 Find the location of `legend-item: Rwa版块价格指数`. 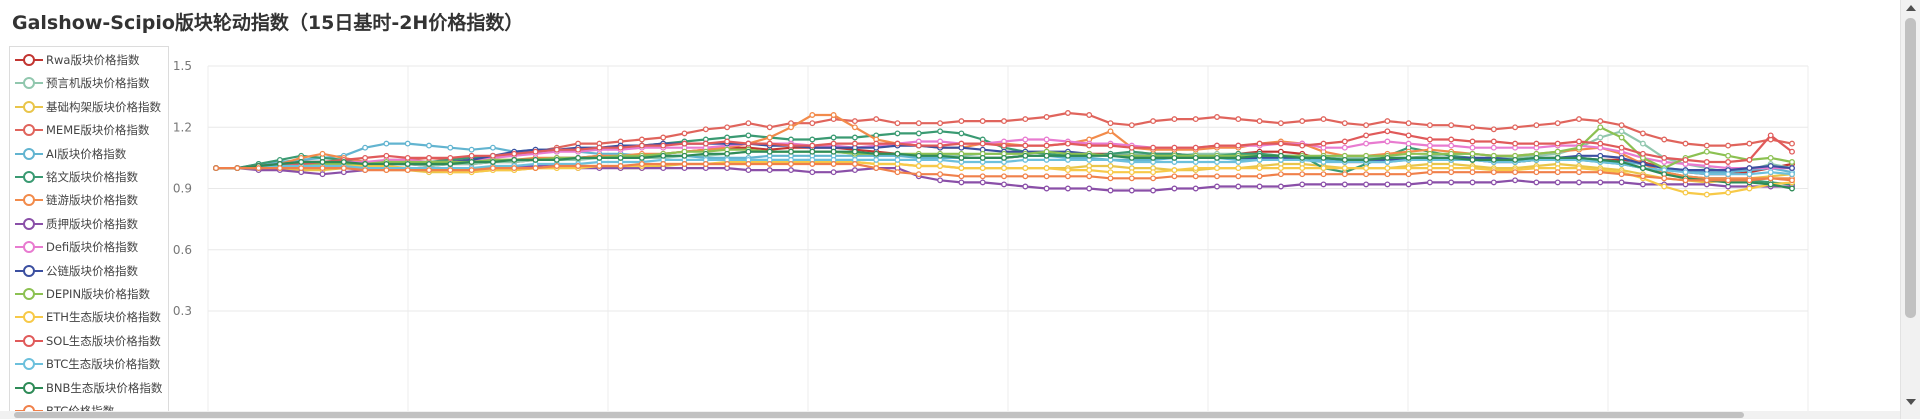

legend-item: Rwa版块价格指数 is located at coordinates (76, 60).